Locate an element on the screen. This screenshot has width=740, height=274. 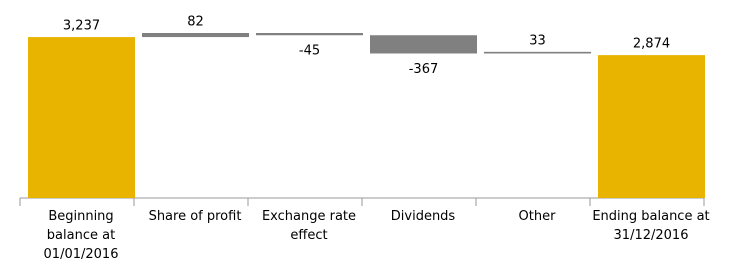
x-tick-label: Dividends is located at coordinates (423, 216).